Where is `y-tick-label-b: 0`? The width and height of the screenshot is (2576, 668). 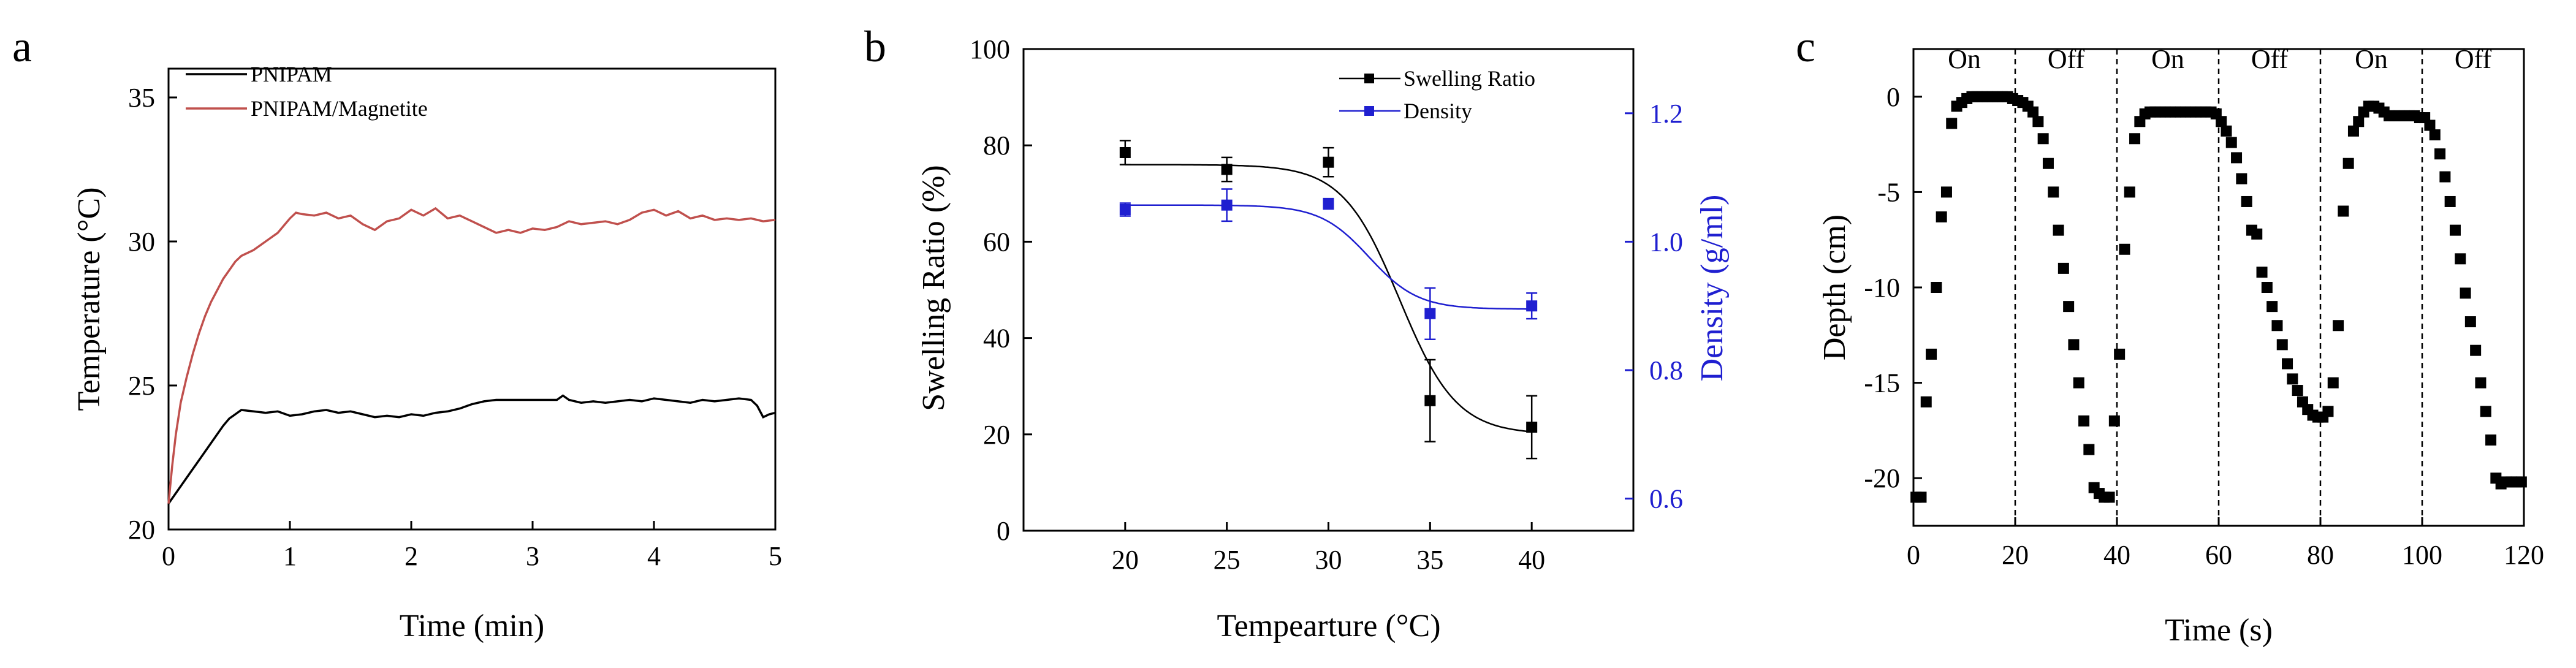 y-tick-label-b: 0 is located at coordinates (1003, 531).